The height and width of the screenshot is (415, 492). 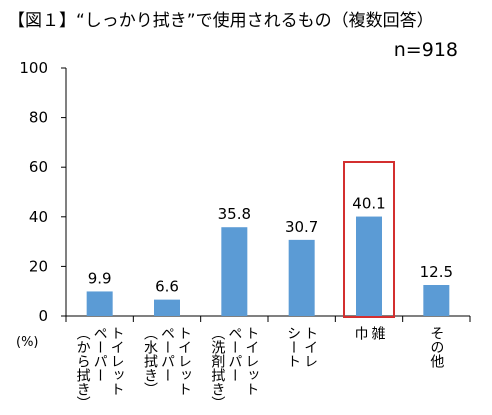 I want to click on category-label: 巾, so click(x=361, y=333).